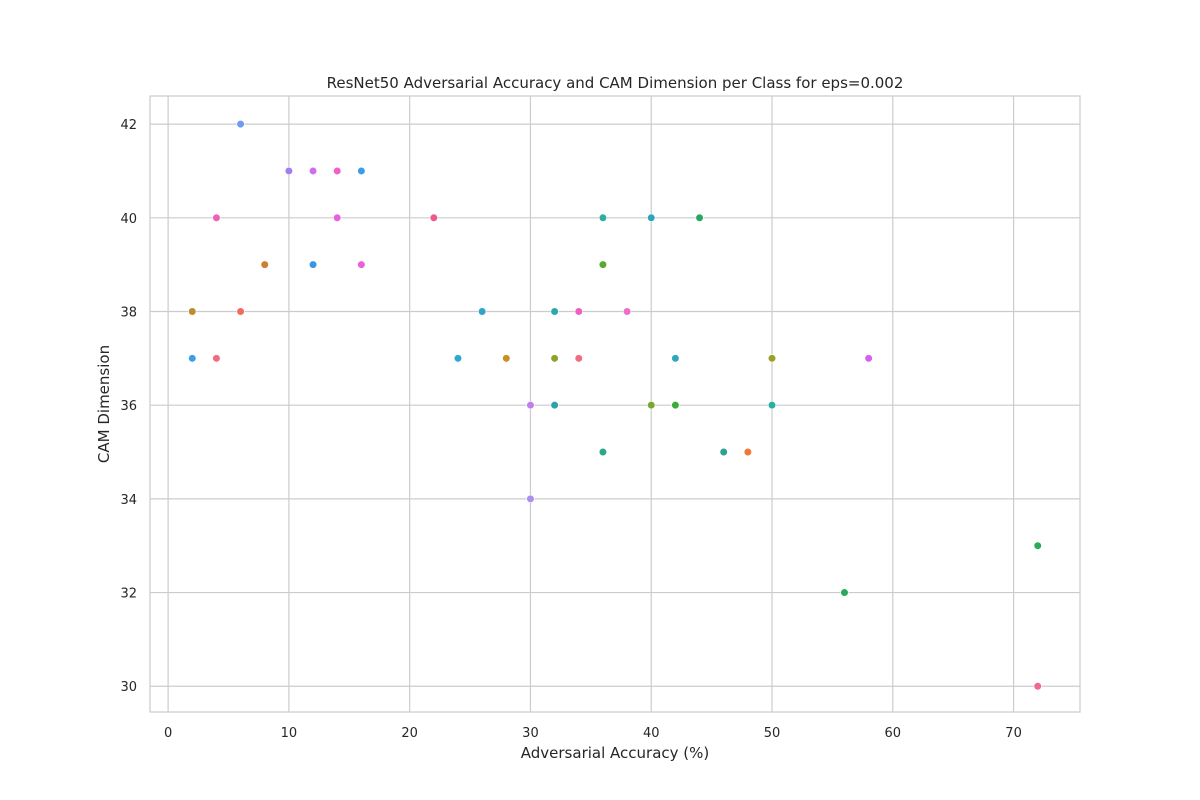 The width and height of the screenshot is (1200, 800). Describe the element at coordinates (128, 687) in the screenshot. I see `y-tick-label: 30` at that location.